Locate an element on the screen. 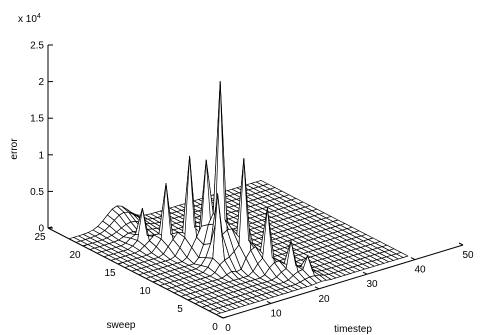 Image resolution: width=482 pixels, height=335 pixels. z-axis-ticks: 0 0.5 1 1.5 2 2.5 is located at coordinates (41, 138).